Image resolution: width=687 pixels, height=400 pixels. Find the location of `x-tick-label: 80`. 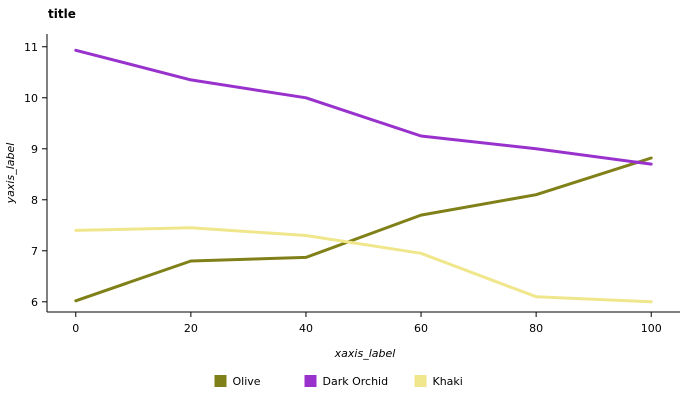

x-tick-label: 80 is located at coordinates (536, 328).